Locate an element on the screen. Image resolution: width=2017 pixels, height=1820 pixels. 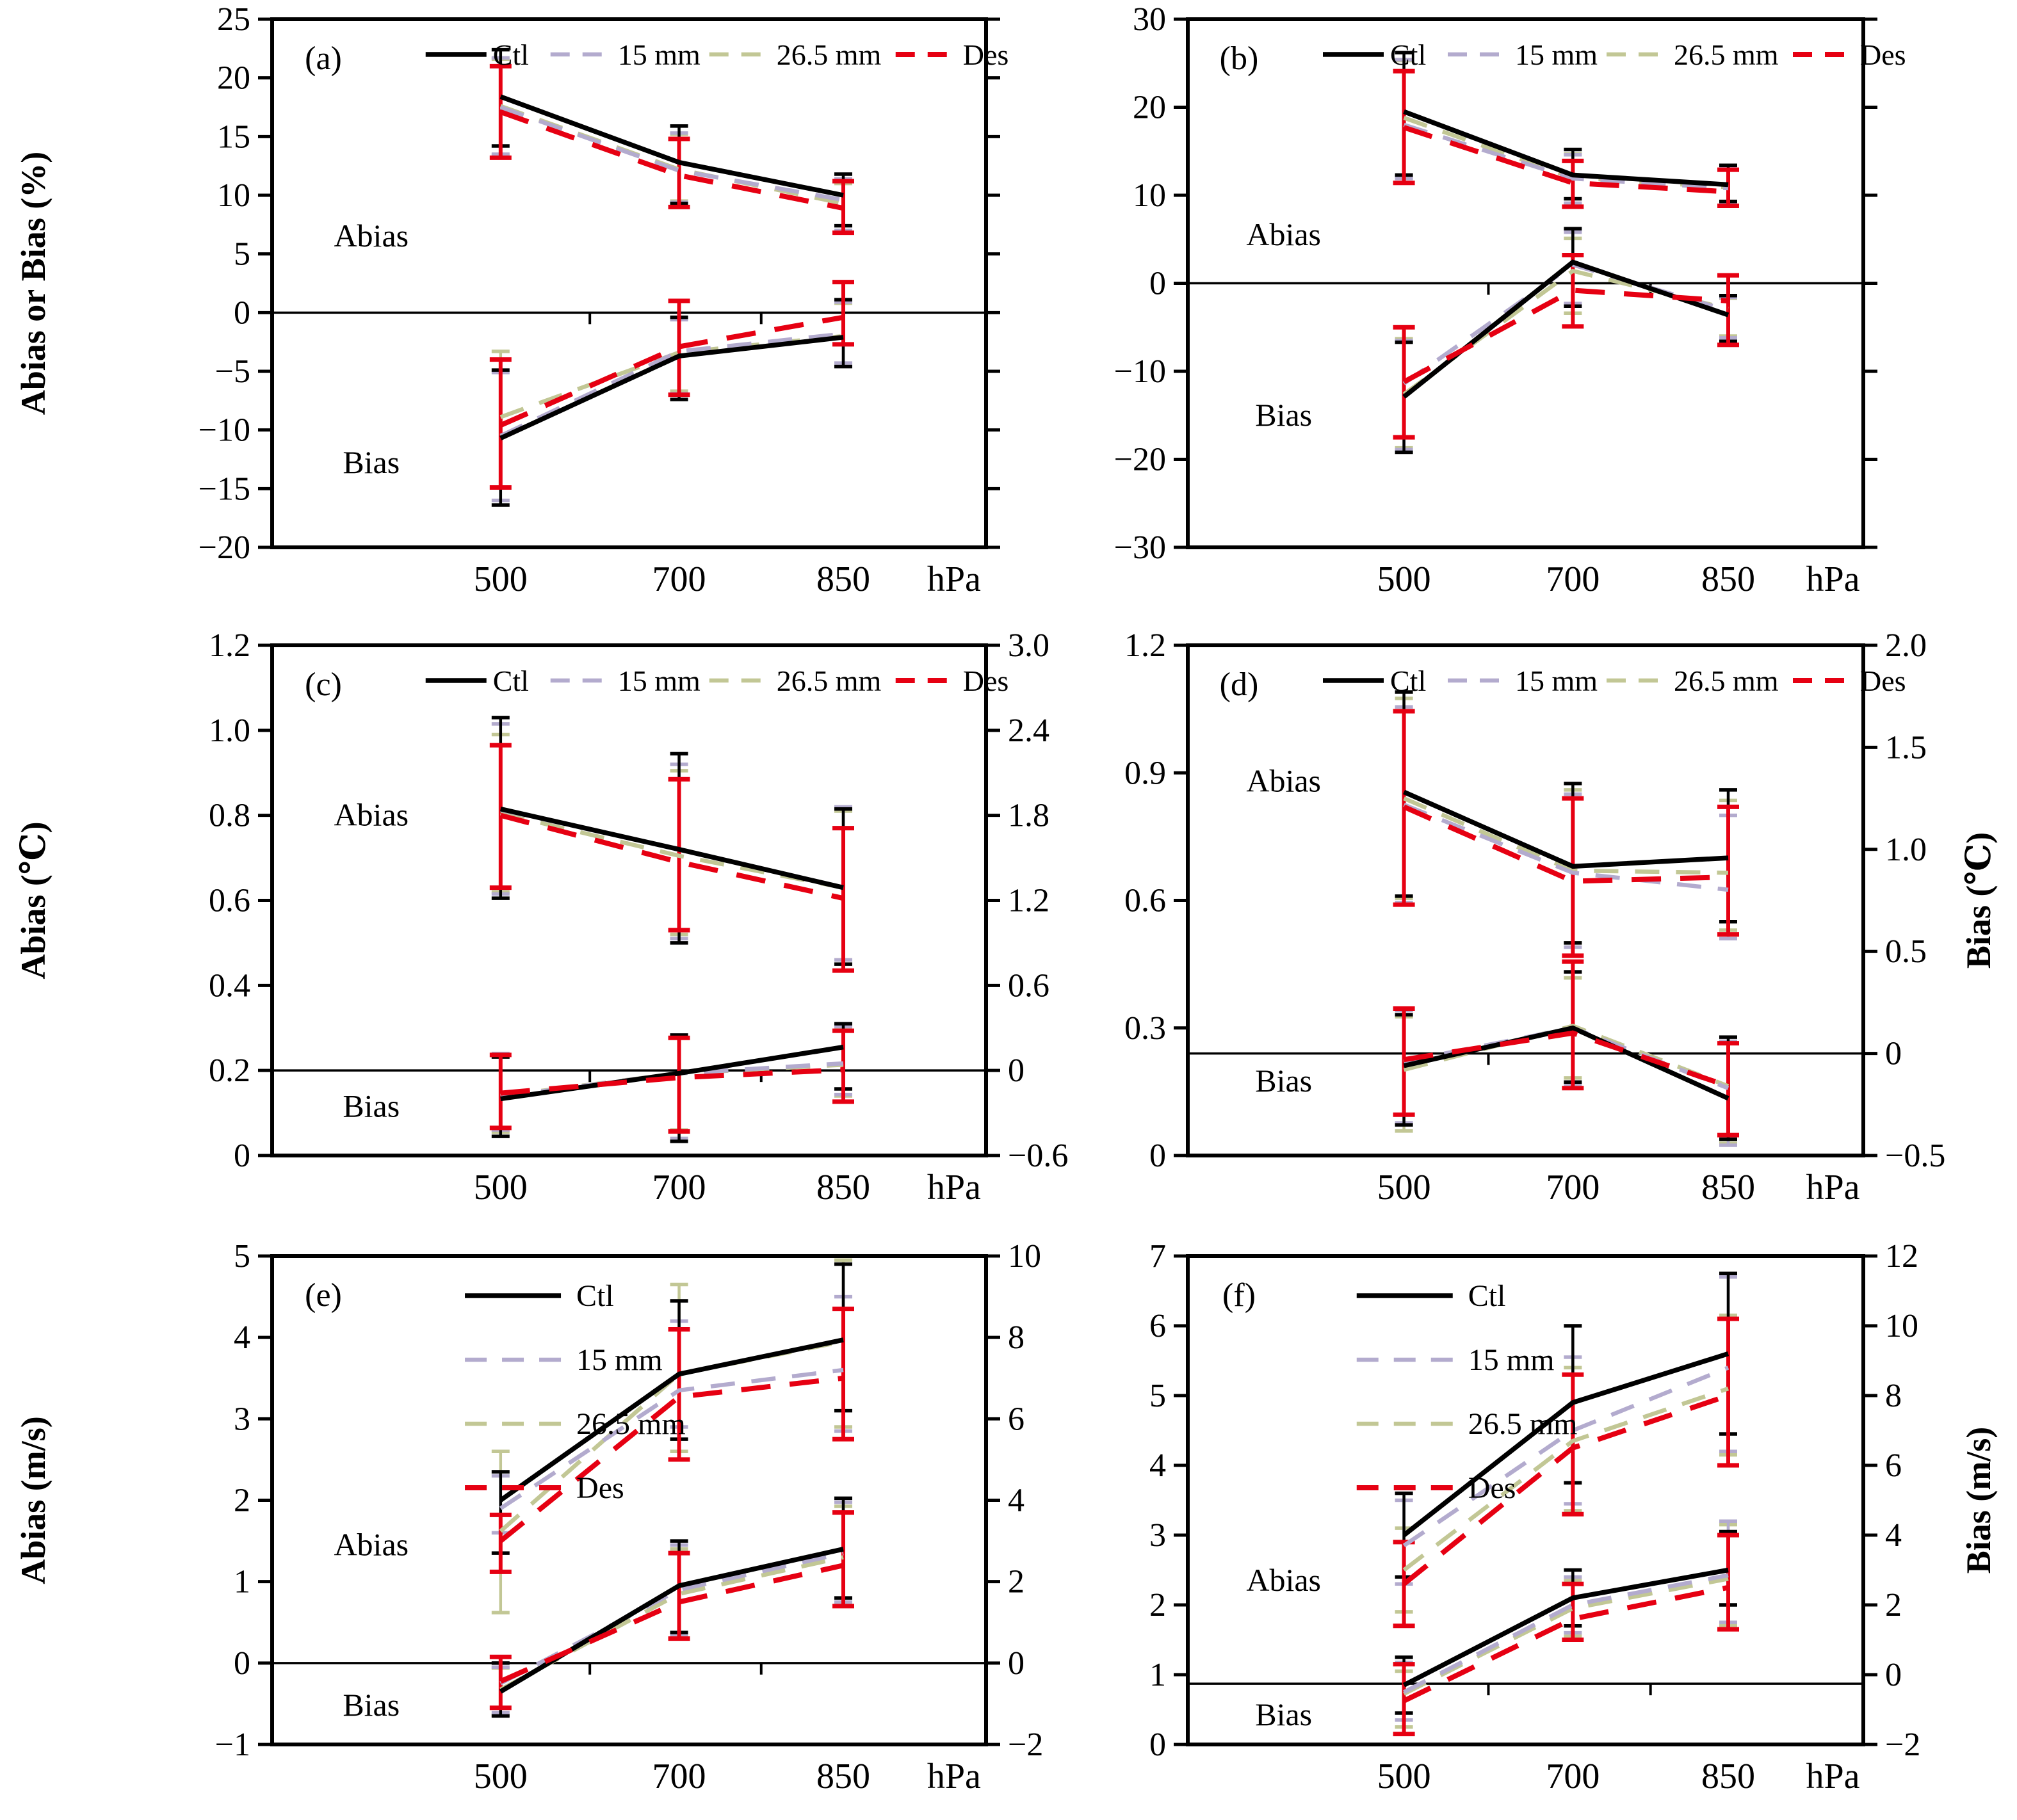
left-axis-title-e: Abias (m/s) is located at coordinates (33, 1500).